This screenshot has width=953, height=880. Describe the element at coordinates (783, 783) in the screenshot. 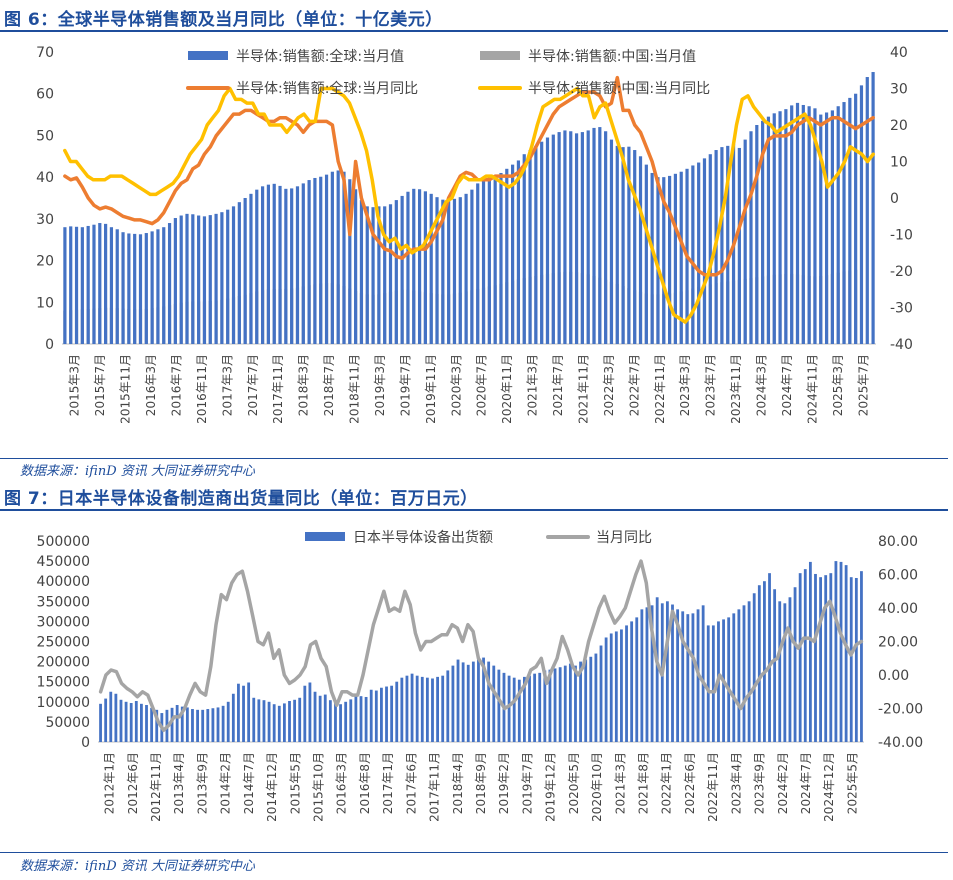

I see `x-axis-tick-label: 2024年2月` at that location.